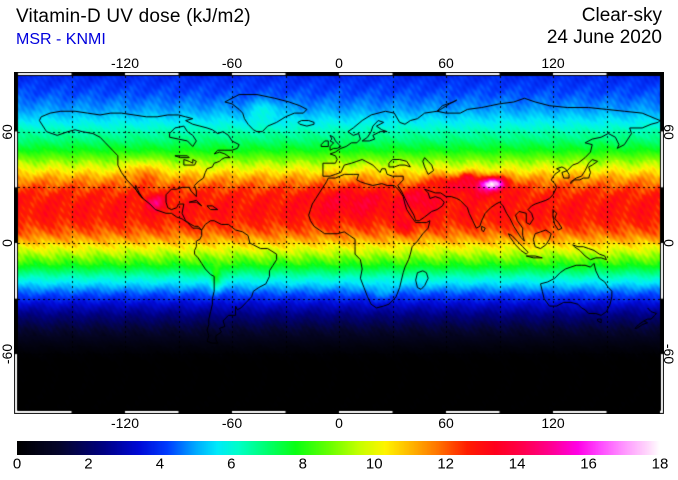 This screenshot has width=678, height=480. Describe the element at coordinates (133, 16) in the screenshot. I see `page-title: Vitamin-D UV dose (kJ/m2)` at that location.